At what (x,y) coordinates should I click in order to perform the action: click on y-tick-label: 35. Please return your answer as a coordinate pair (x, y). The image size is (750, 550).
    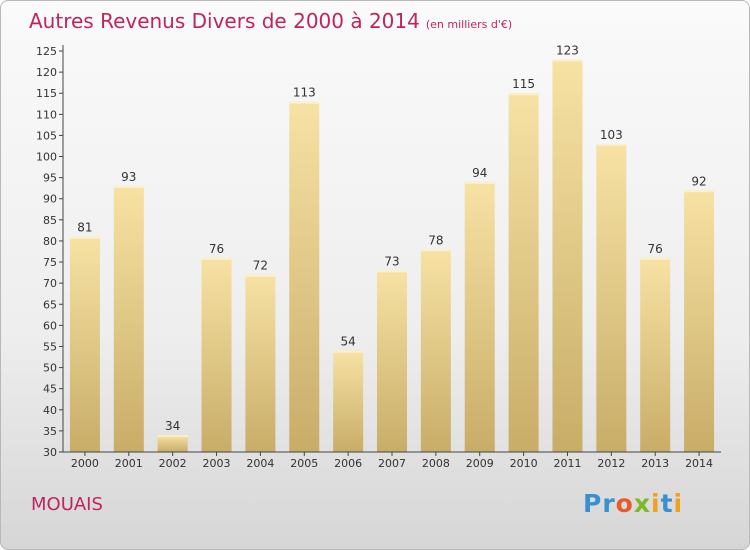
    Looking at the image, I should click on (50, 431).